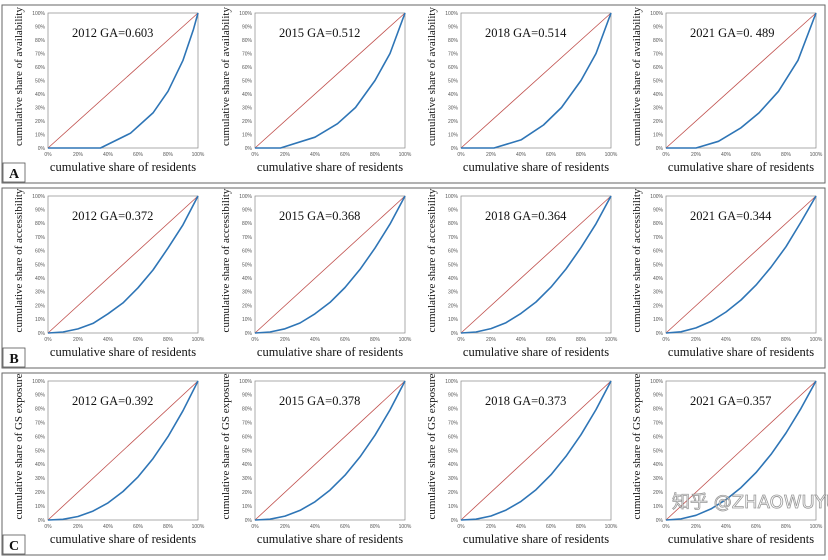  Describe the element at coordinates (112, 401) in the screenshot. I see `panel-title: 2012 GA=0.392` at that location.